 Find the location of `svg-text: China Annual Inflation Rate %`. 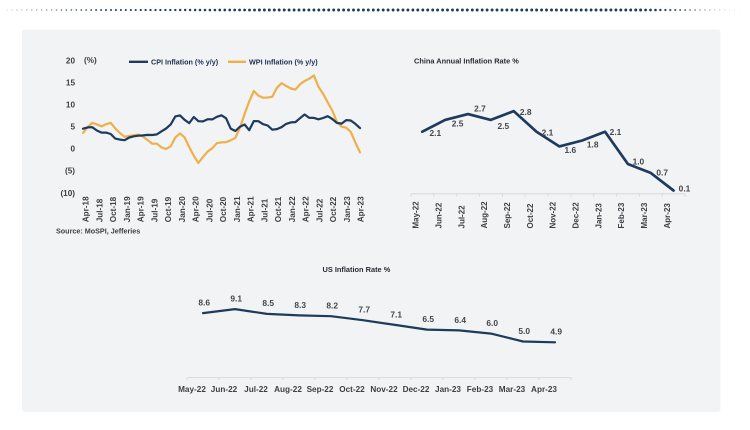

svg-text: China Annual Inflation Rate % is located at coordinates (466, 60).